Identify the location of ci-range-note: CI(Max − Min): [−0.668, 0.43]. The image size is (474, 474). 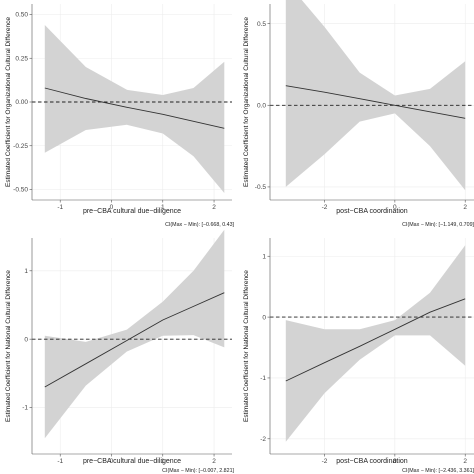
(199, 225).